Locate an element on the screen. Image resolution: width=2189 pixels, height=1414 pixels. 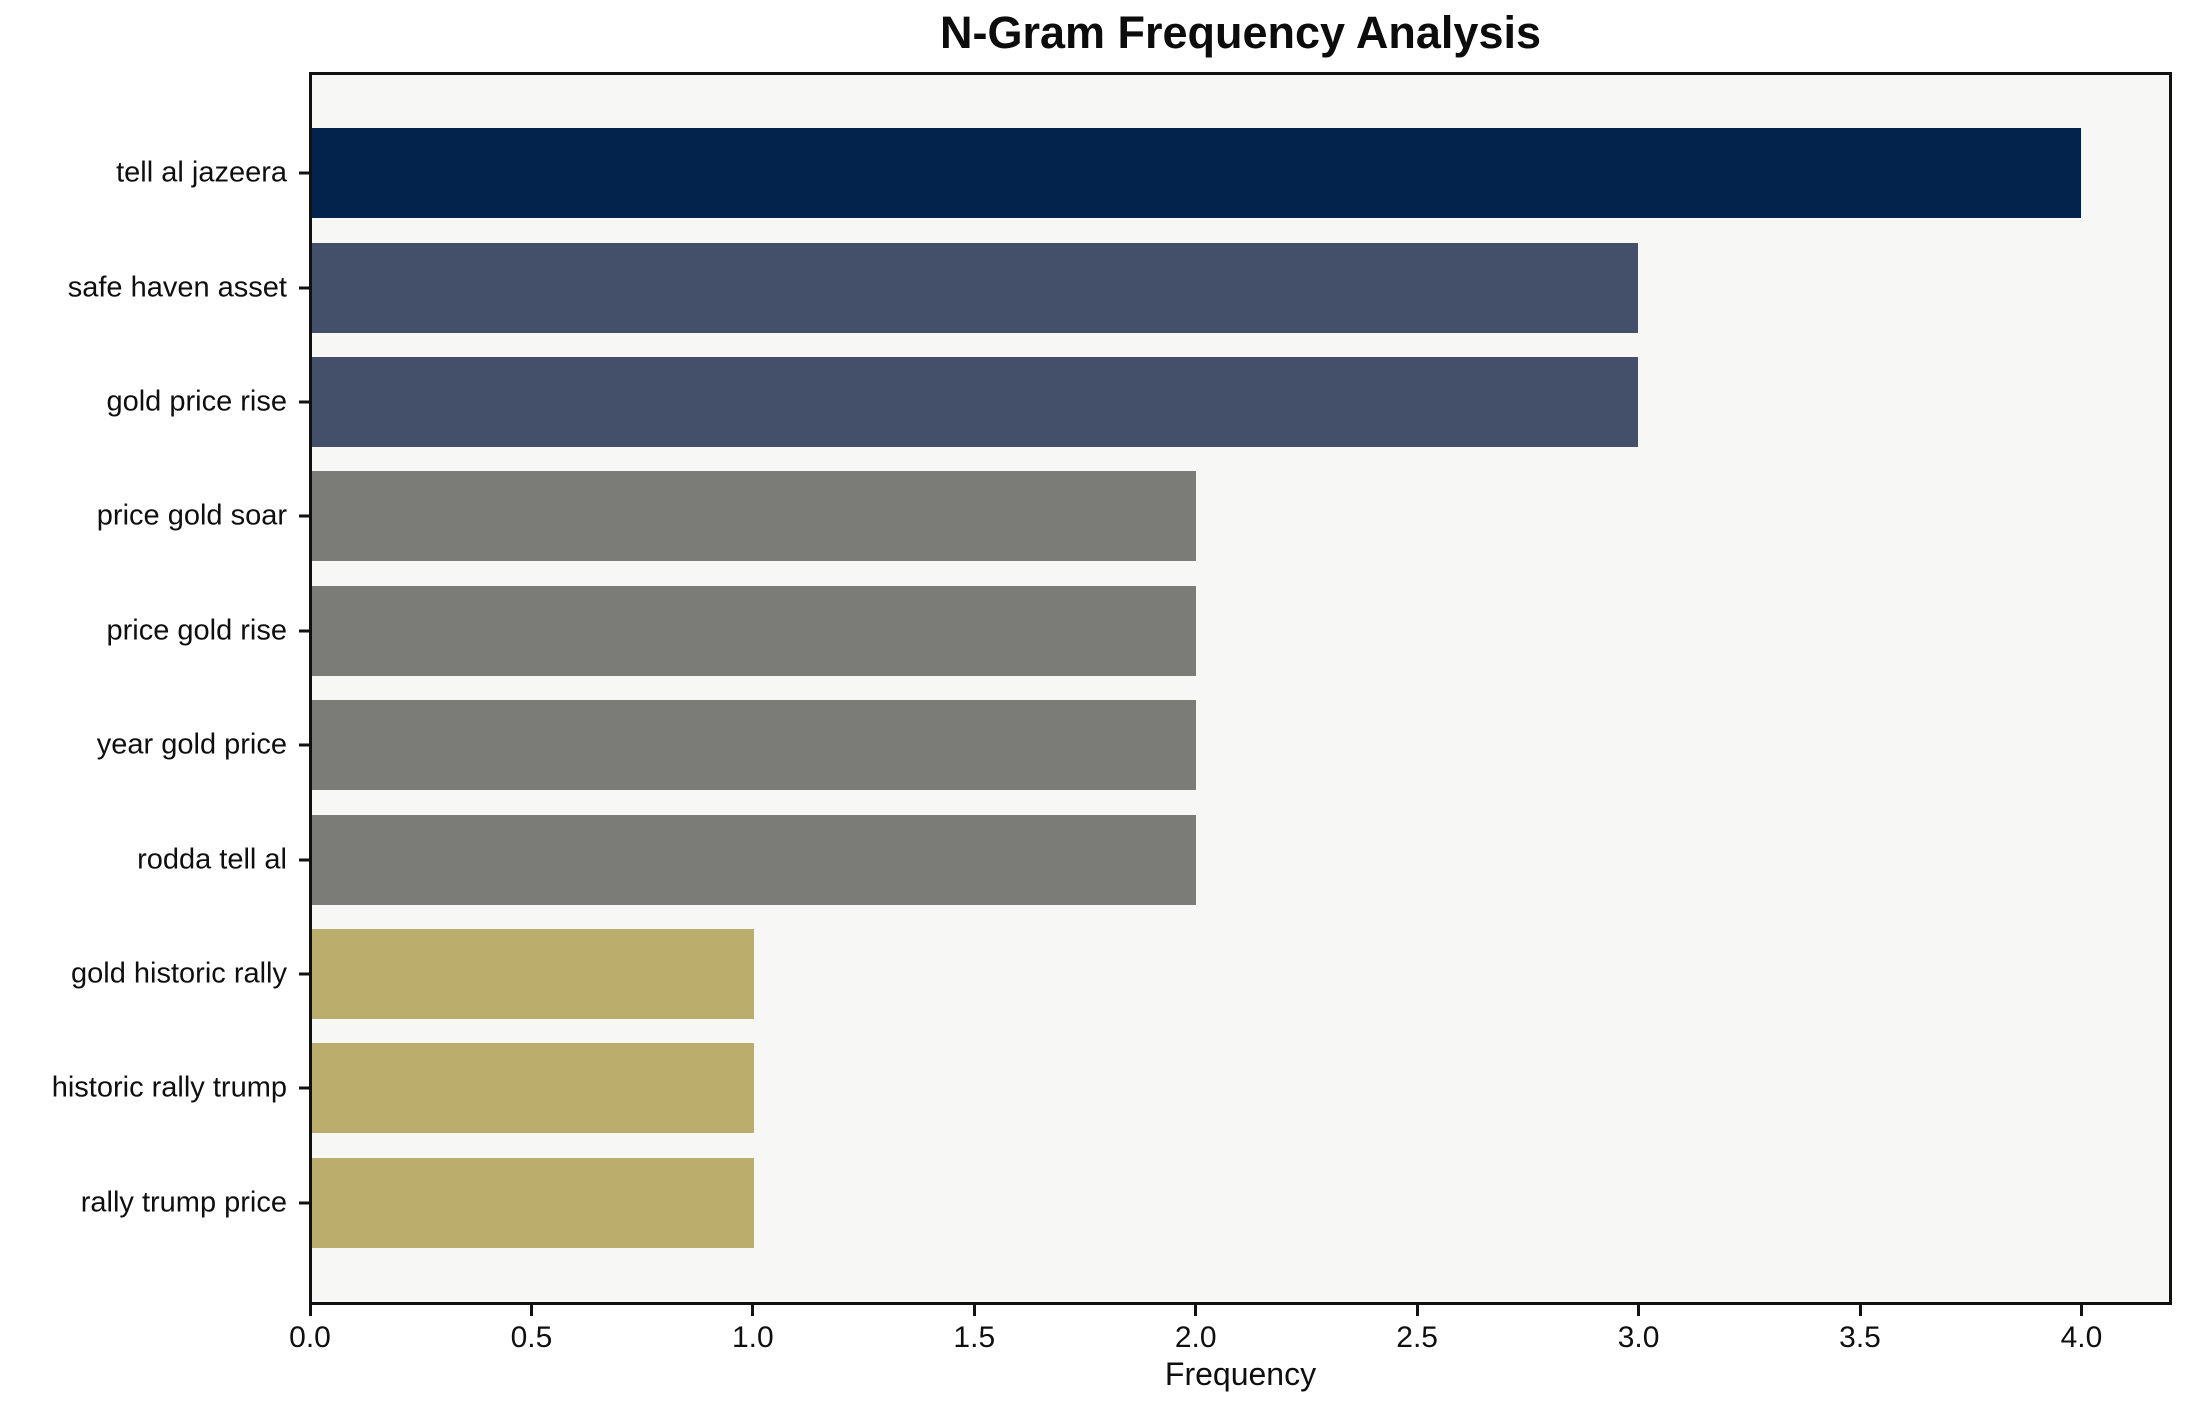
bar-row: safe haven asset is located at coordinates (1118, 287).